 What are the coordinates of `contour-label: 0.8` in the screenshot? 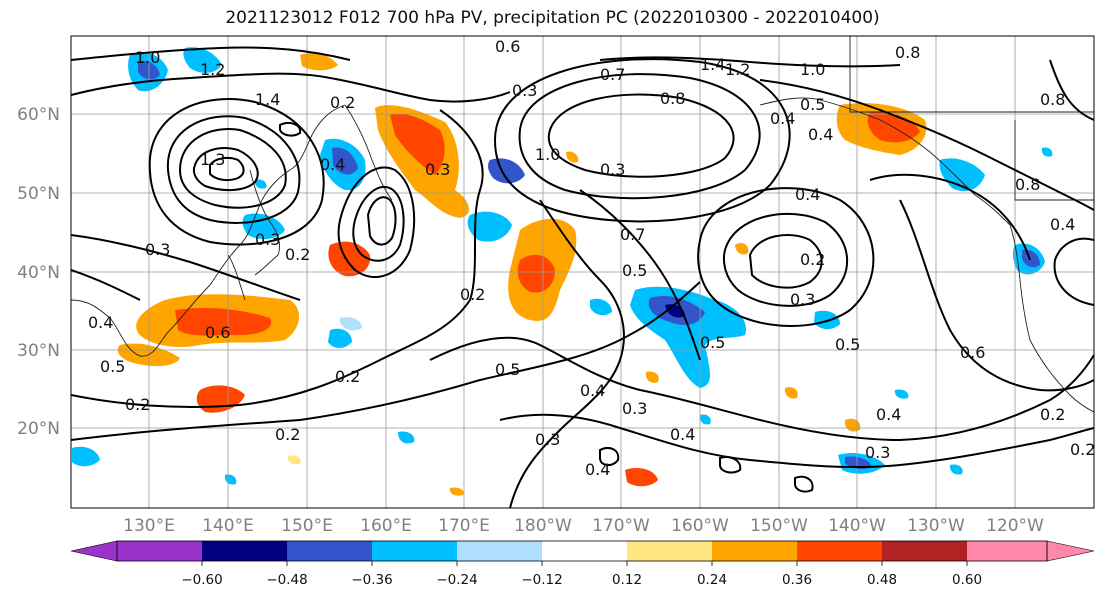 It's located at (672, 98).